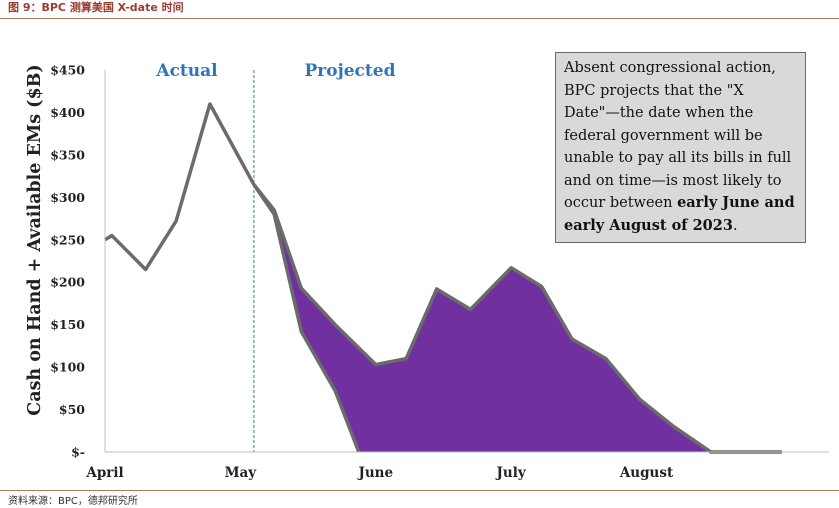  Describe the element at coordinates (735, 225) in the screenshot. I see `annotation-text-end: .` at that location.